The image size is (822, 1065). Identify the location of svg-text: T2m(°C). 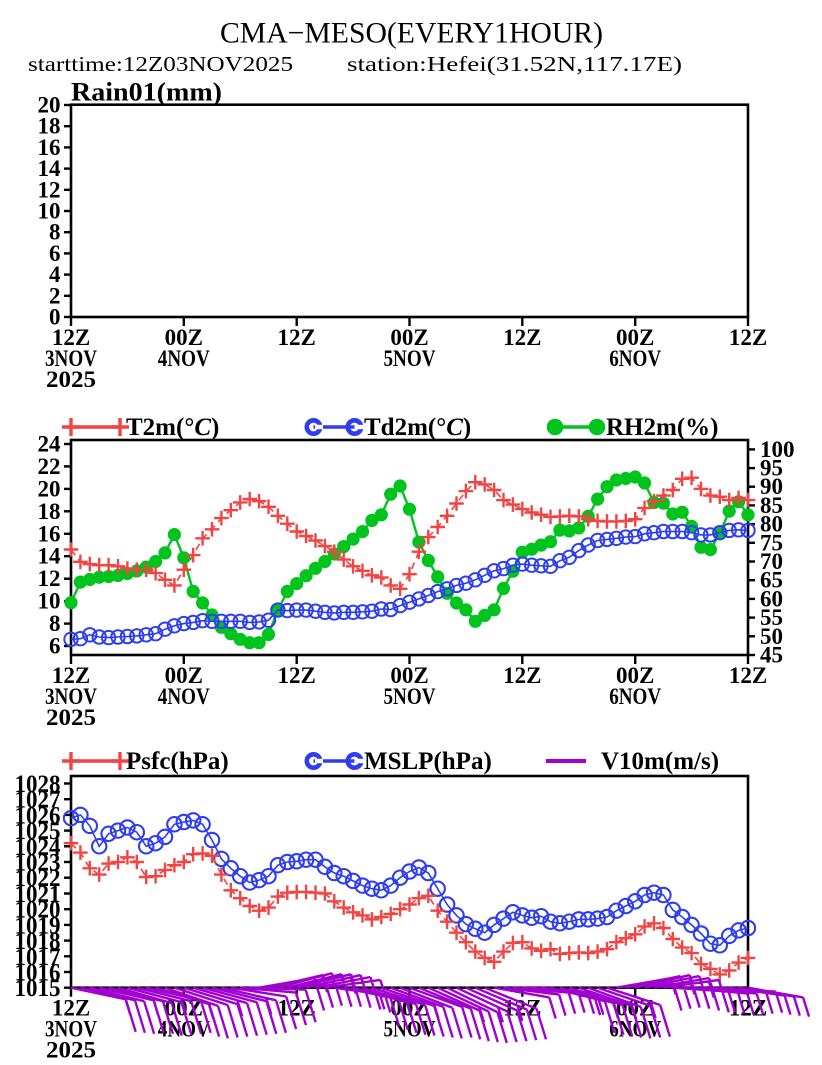
(172, 427).